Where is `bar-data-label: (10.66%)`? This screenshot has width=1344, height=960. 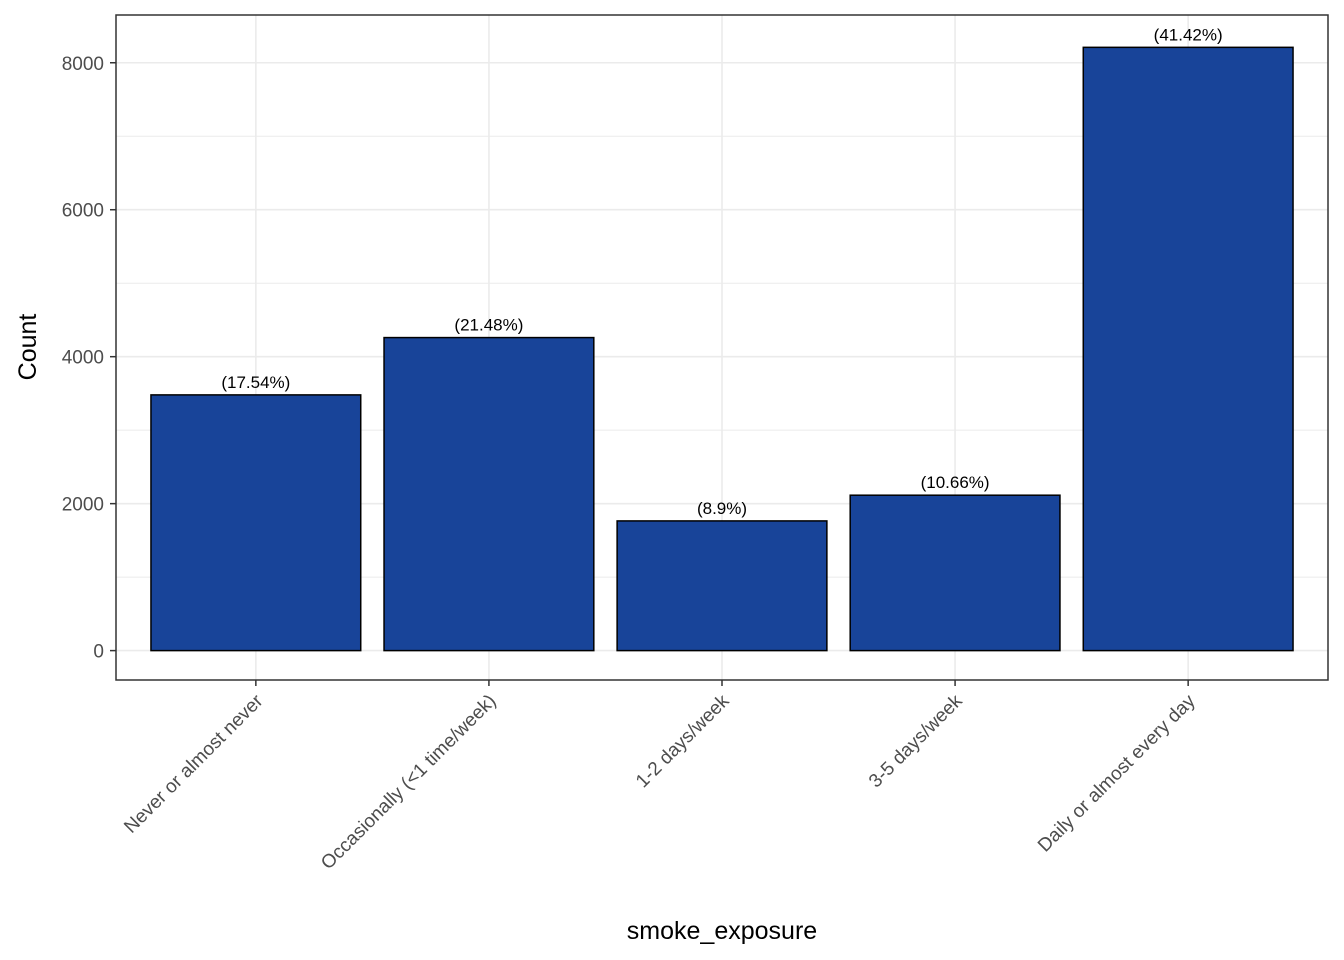
bar-data-label: (10.66%) is located at coordinates (955, 482).